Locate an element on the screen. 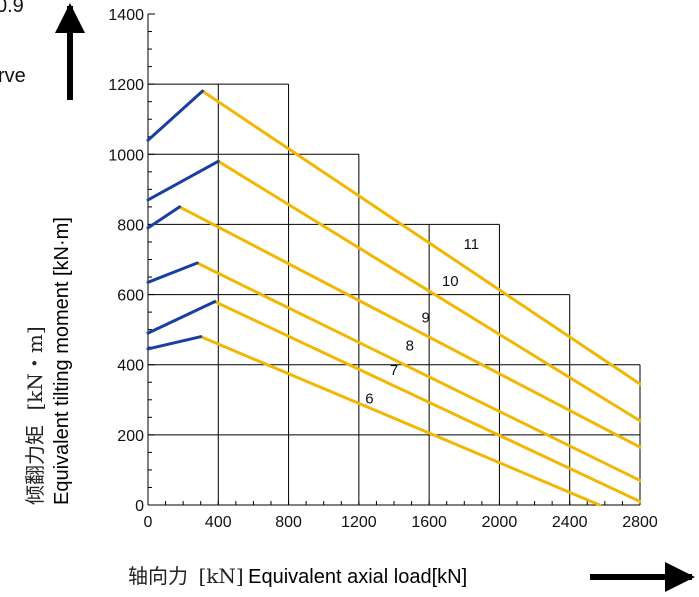 The width and height of the screenshot is (699, 597). curve-9-rising is located at coordinates (164, 217).